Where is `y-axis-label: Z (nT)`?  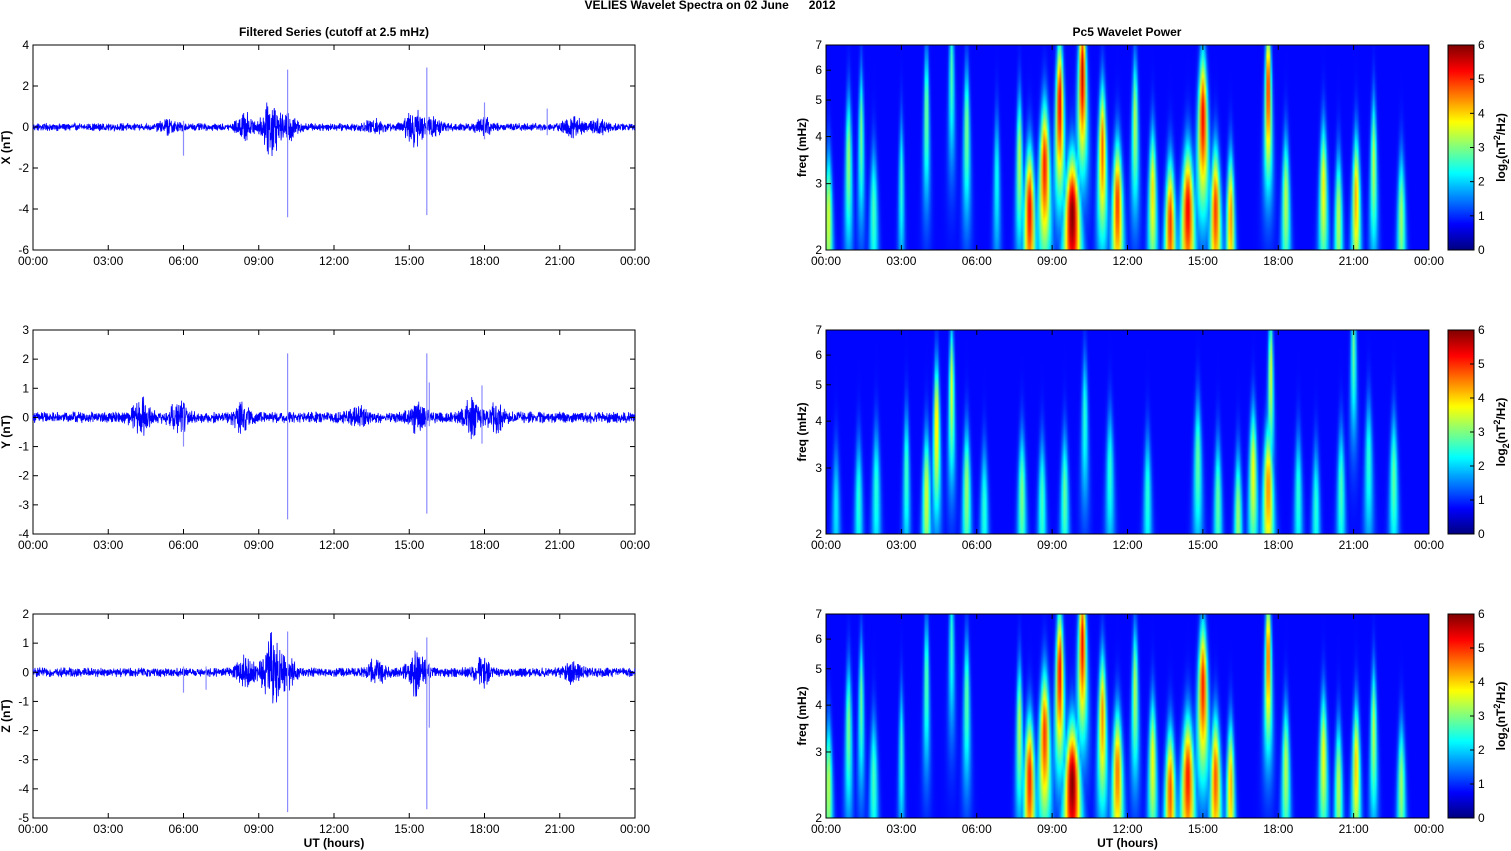
y-axis-label: Z (nT) is located at coordinates (6, 715).